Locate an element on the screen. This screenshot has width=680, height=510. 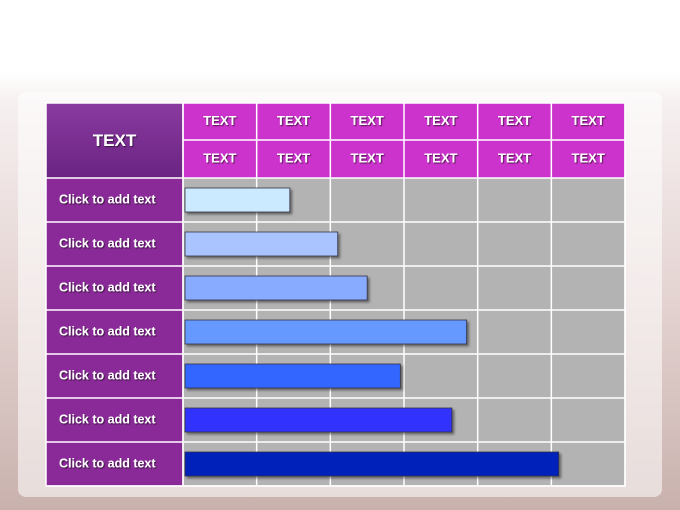
category-column is located at coordinates (114, 332).